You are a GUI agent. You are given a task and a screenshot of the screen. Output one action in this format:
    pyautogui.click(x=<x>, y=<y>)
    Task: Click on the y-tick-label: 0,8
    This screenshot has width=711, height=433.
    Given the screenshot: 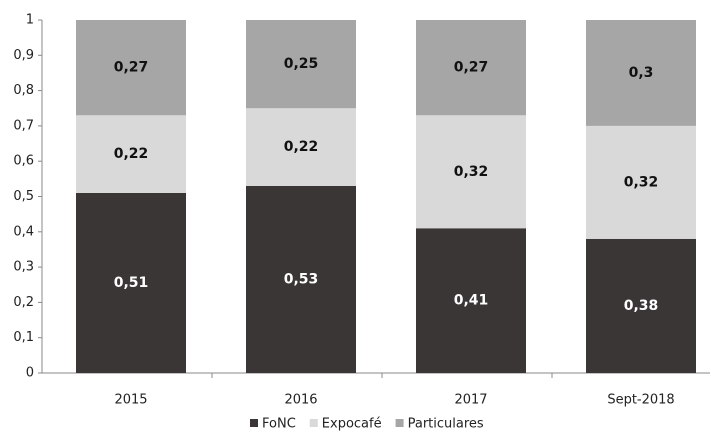 What is the action you would take?
    pyautogui.click(x=23, y=90)
    